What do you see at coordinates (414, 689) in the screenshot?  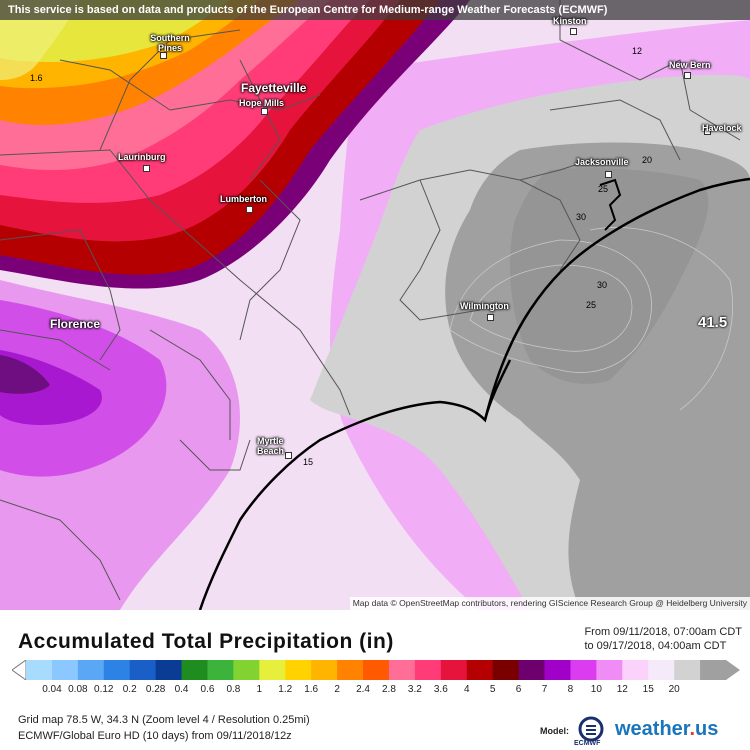 I see `colorbar-tick-label: 3.2` at bounding box center [414, 689].